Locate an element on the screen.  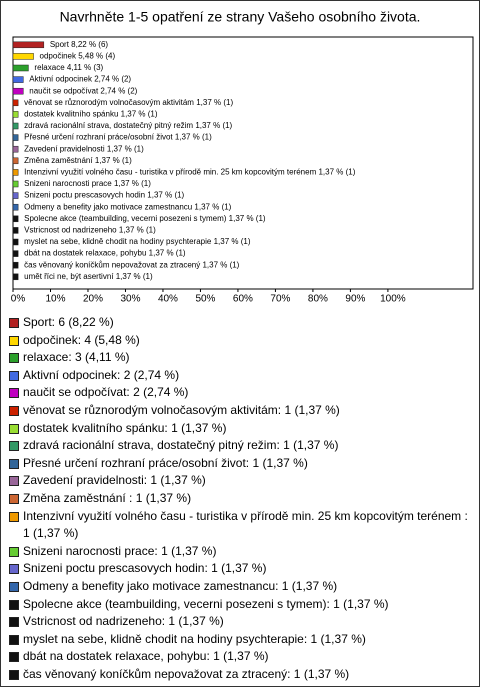
bar-label: Snizeni narocnosti prace 1,37 % (1) is located at coordinates (87, 183).